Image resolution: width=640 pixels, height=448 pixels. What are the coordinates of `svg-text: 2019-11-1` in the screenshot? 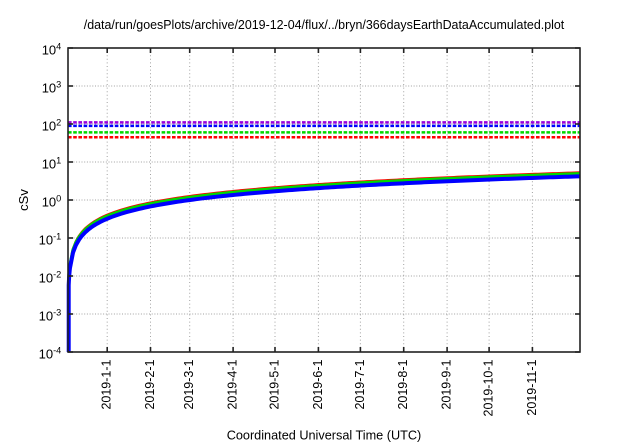 It's located at (532, 387).